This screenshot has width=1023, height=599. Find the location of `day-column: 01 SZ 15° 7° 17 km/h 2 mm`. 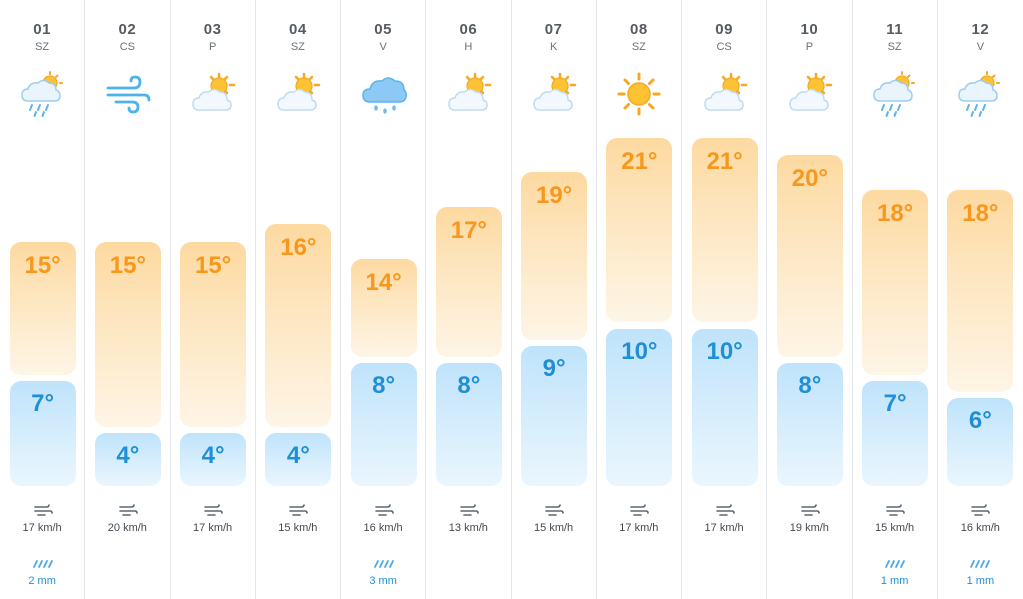

day-column: 01 SZ 15° 7° 17 km/h 2 mm is located at coordinates (43, 299).